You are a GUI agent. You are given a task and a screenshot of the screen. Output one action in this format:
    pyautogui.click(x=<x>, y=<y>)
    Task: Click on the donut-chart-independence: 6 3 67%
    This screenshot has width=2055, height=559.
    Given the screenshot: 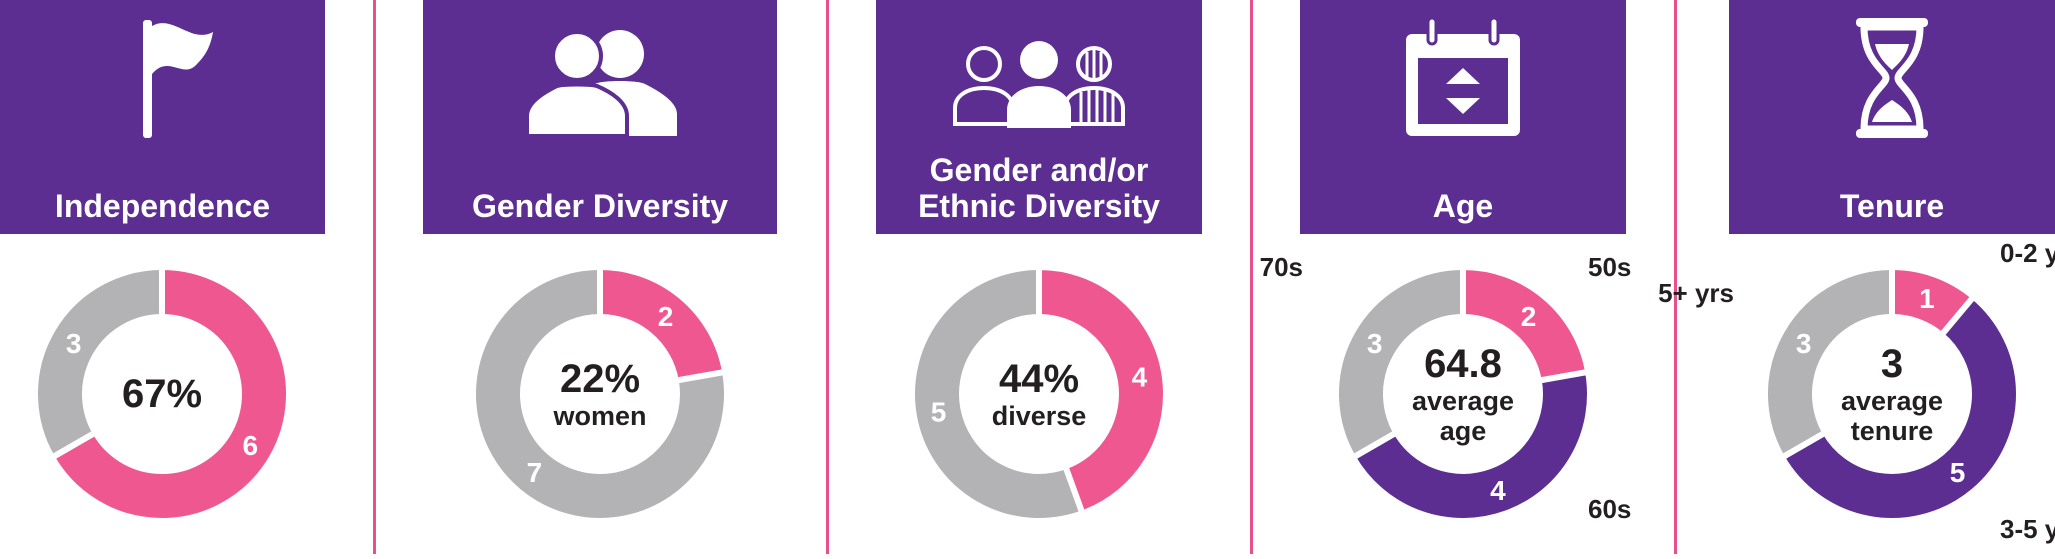 What is the action you would take?
    pyautogui.click(x=162, y=406)
    